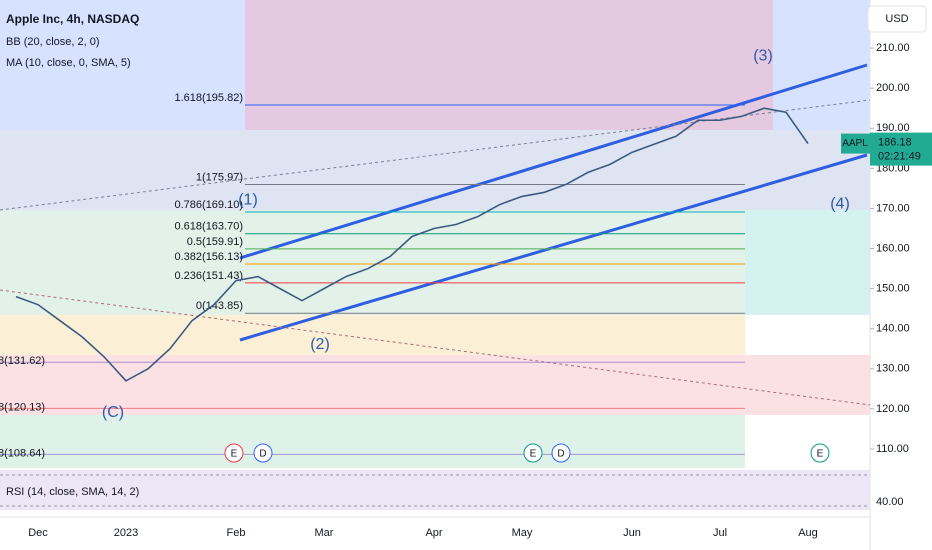 Image resolution: width=932 pixels, height=550 pixels. Describe the element at coordinates (893, 88) in the screenshot. I see `y-tick-label: 200.00` at that location.